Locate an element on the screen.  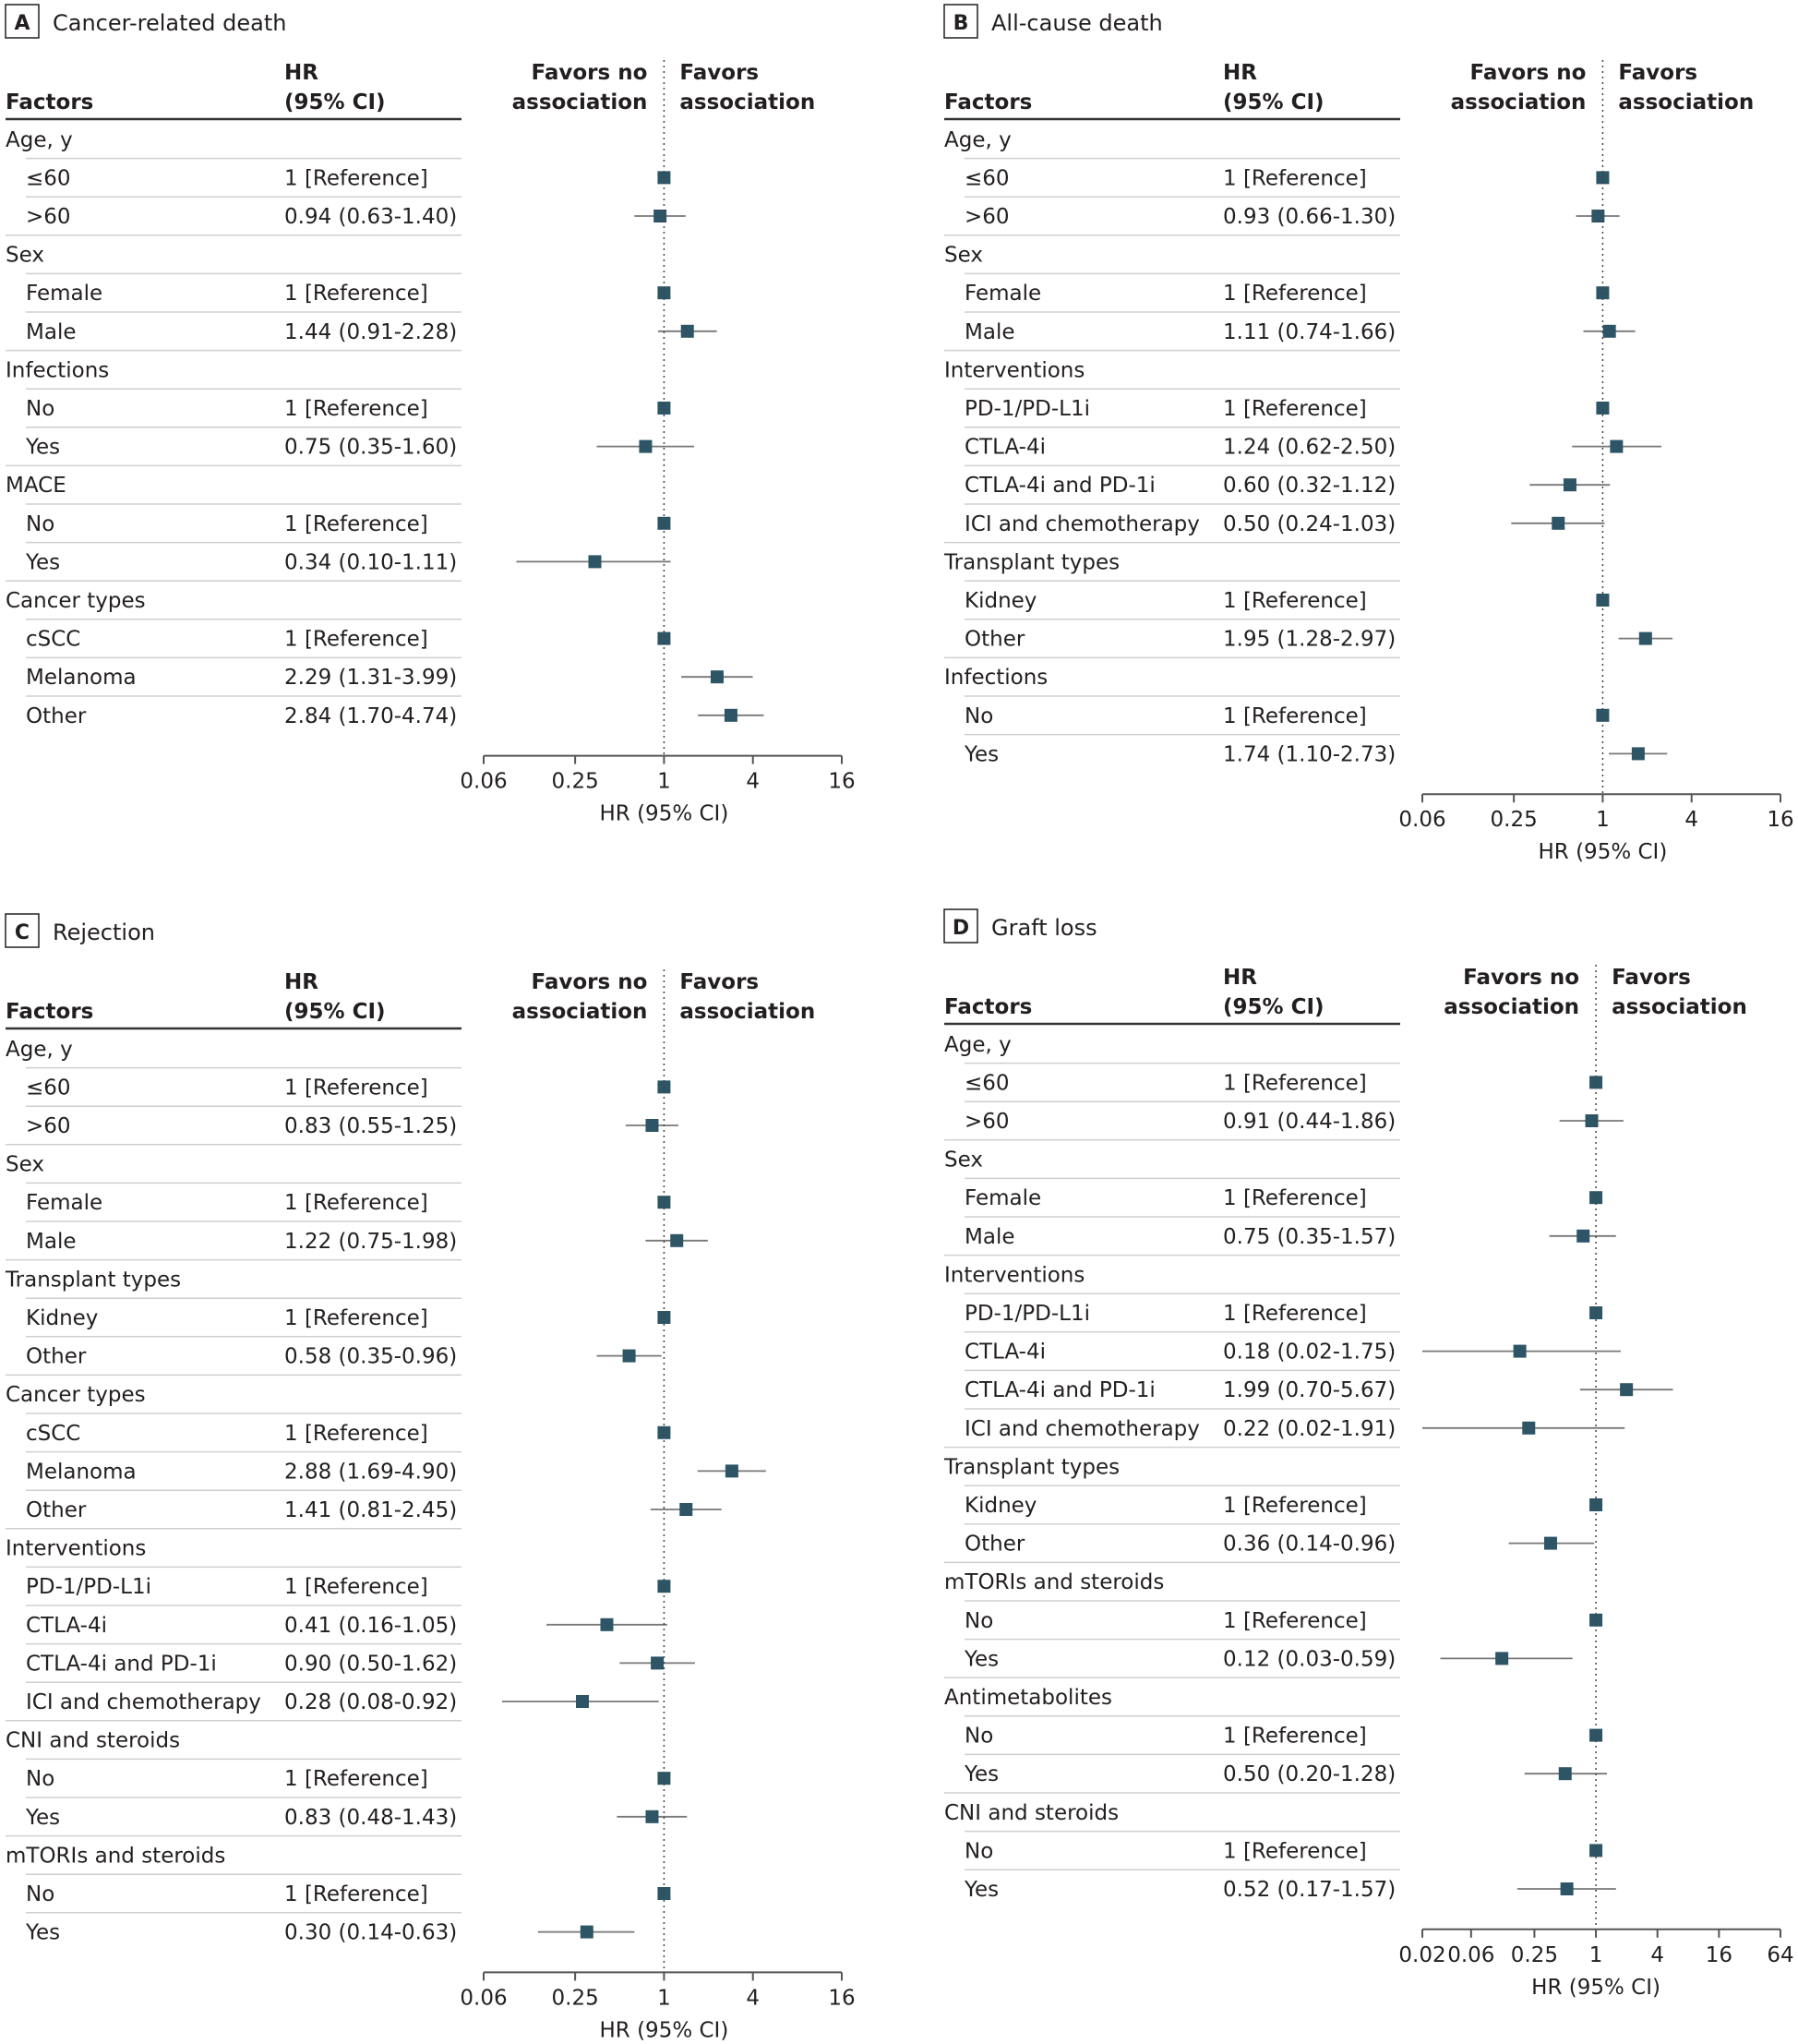
hr-value: 1.95 (1.28-2.97) is located at coordinates (1310, 640).